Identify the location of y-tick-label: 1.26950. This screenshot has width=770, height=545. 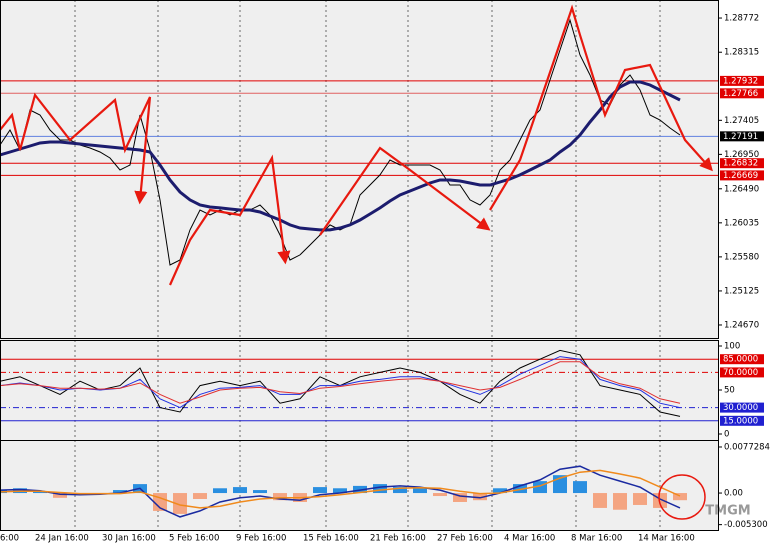
(741, 155).